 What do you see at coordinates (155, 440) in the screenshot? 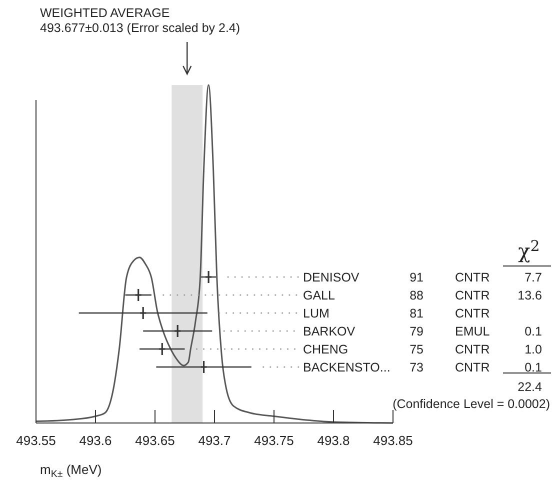
I see `x-tick-label: 493.65` at bounding box center [155, 440].